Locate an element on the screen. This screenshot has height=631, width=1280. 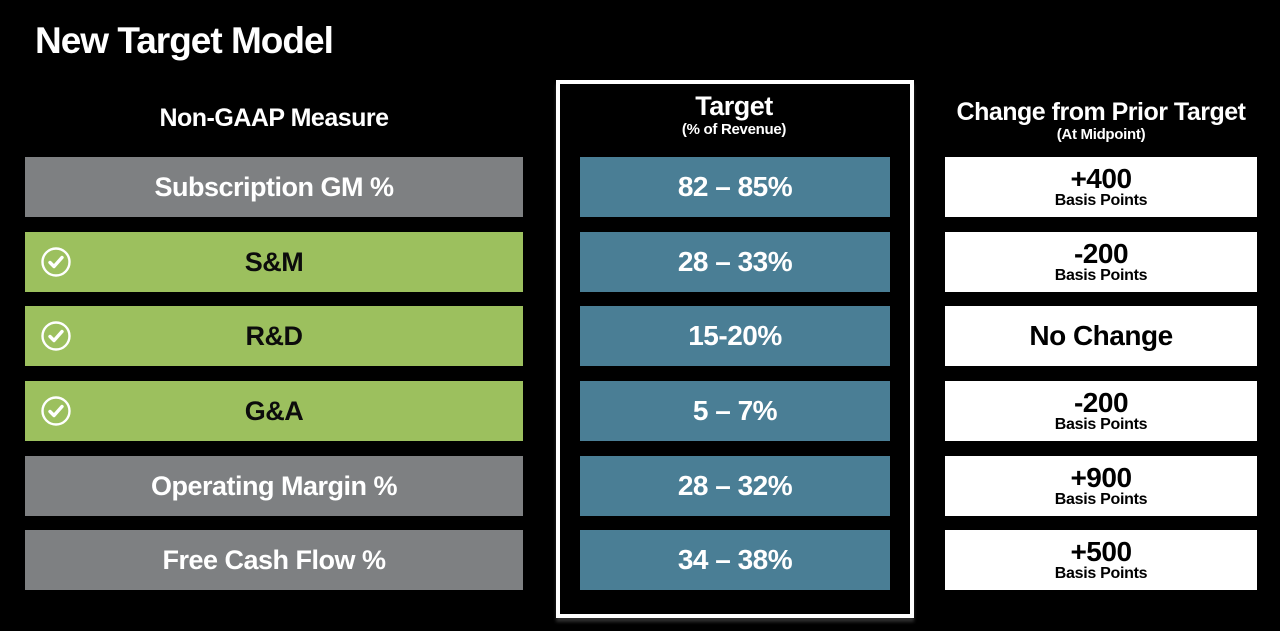
measure-cell: Operating Margin % is located at coordinates (274, 486).